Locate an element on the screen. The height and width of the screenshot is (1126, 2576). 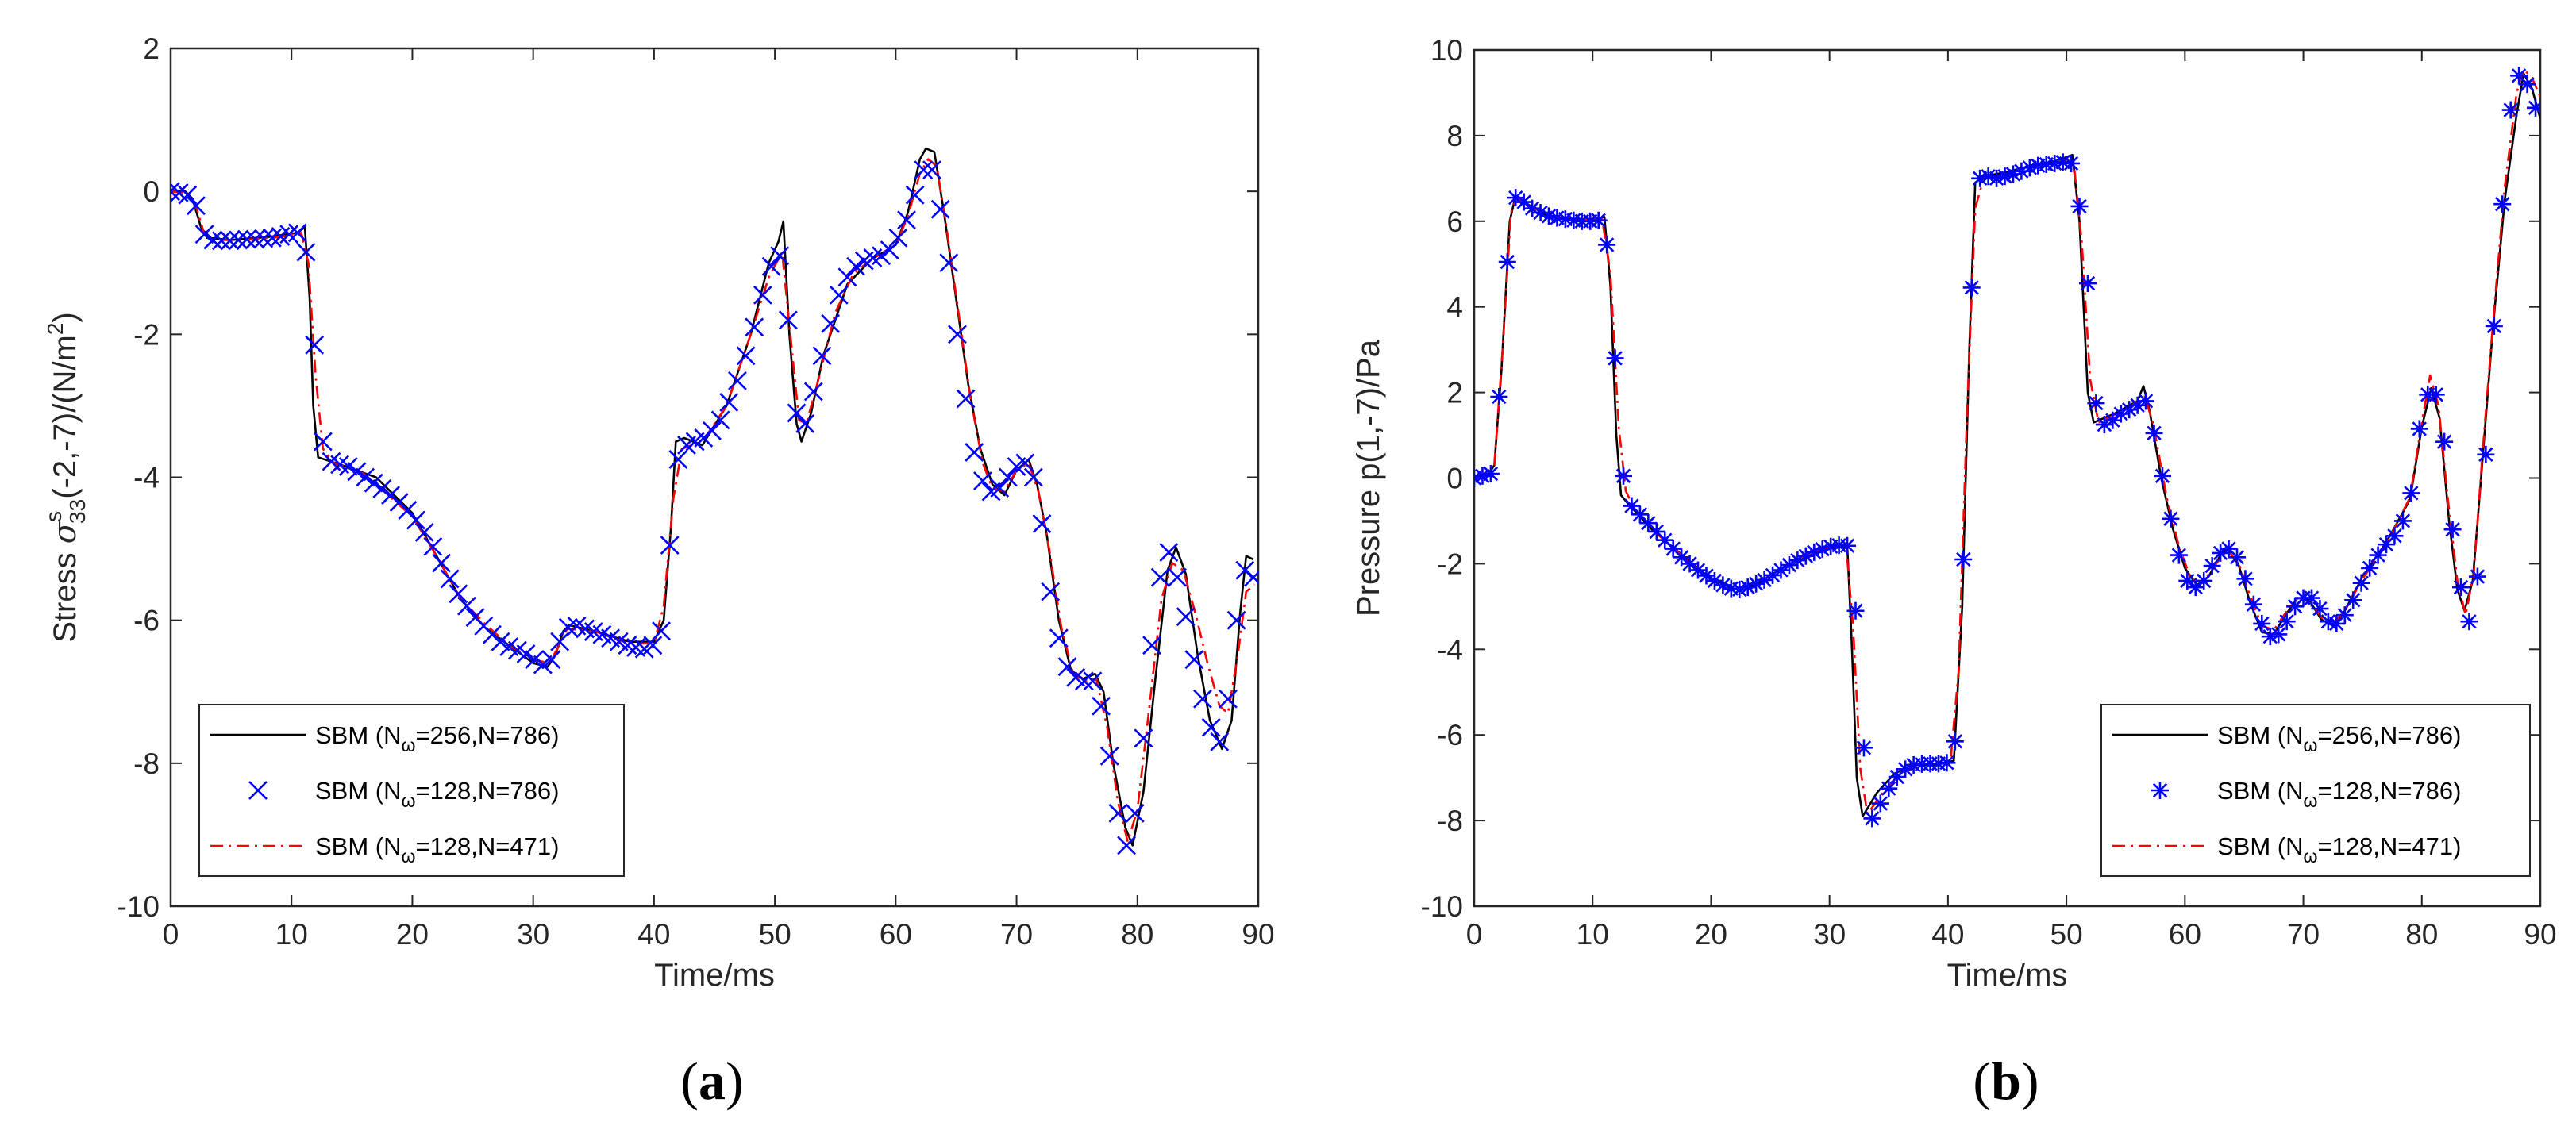
x-tick-label: 20 is located at coordinates (412, 934).